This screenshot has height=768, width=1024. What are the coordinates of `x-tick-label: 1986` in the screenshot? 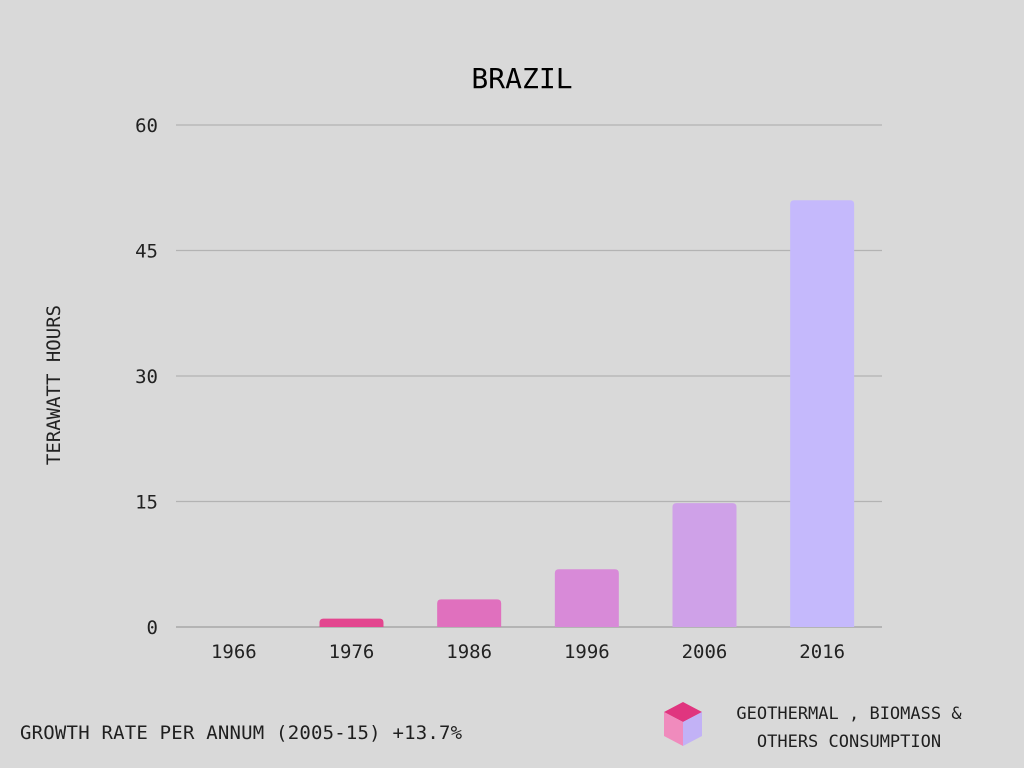 It's located at (469, 652).